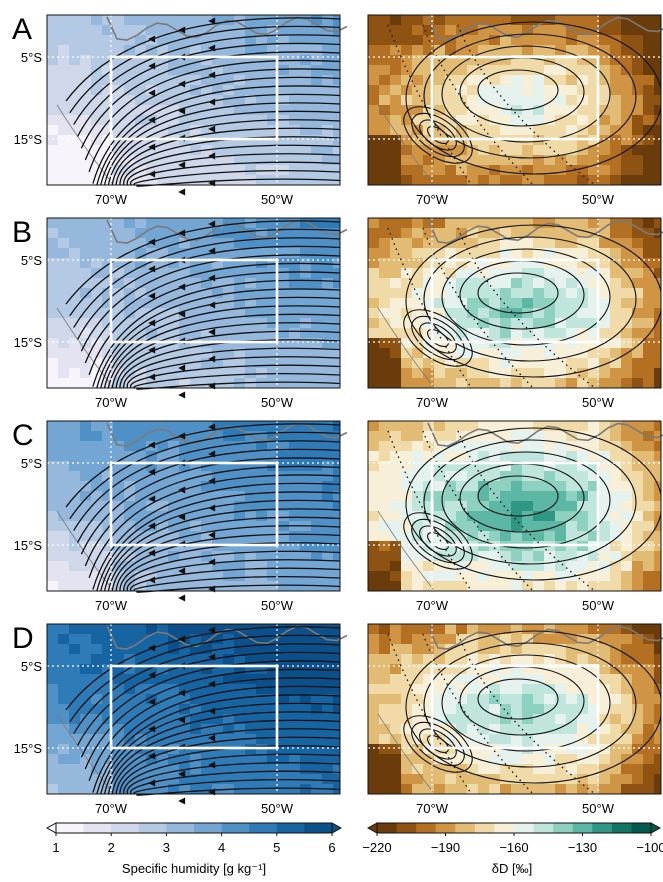  Describe the element at coordinates (51, 828) in the screenshot. I see `colorbar-extend-low` at that location.